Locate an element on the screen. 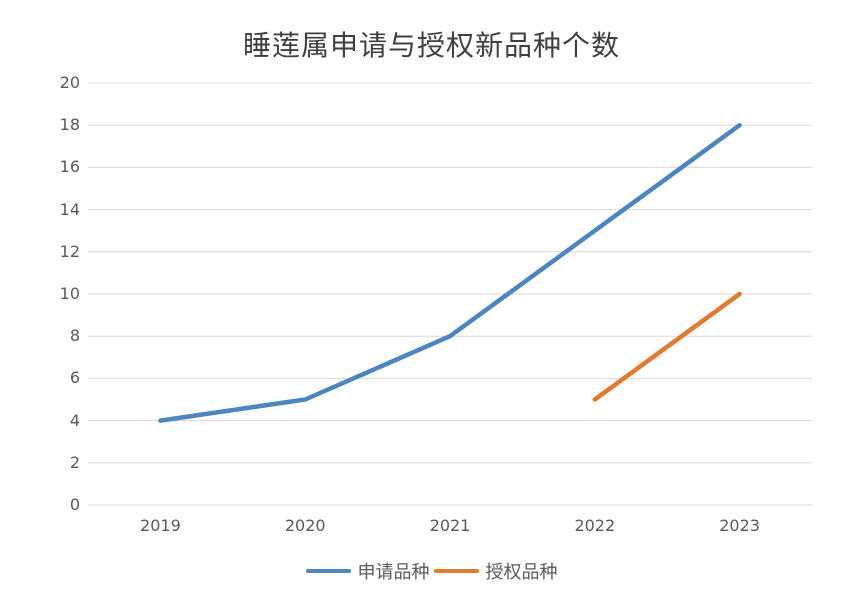 This screenshot has width=863, height=606. legend-item-applied: 申请品种 is located at coordinates (367, 571).